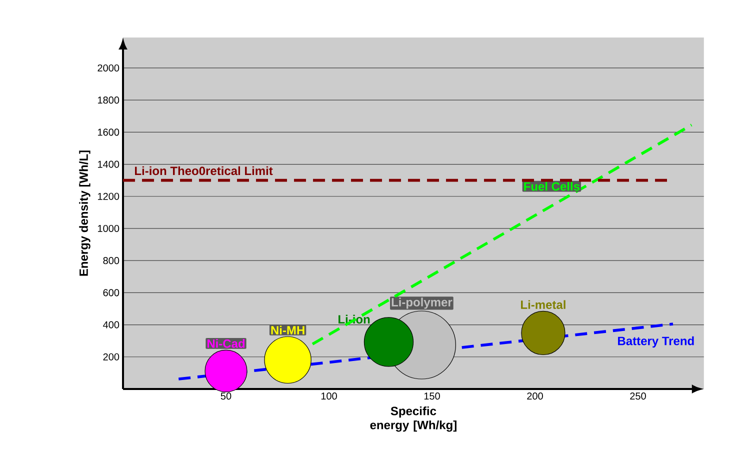 This screenshot has height=462, width=736. I want to click on y-tick-label: 2000, so click(109, 68).